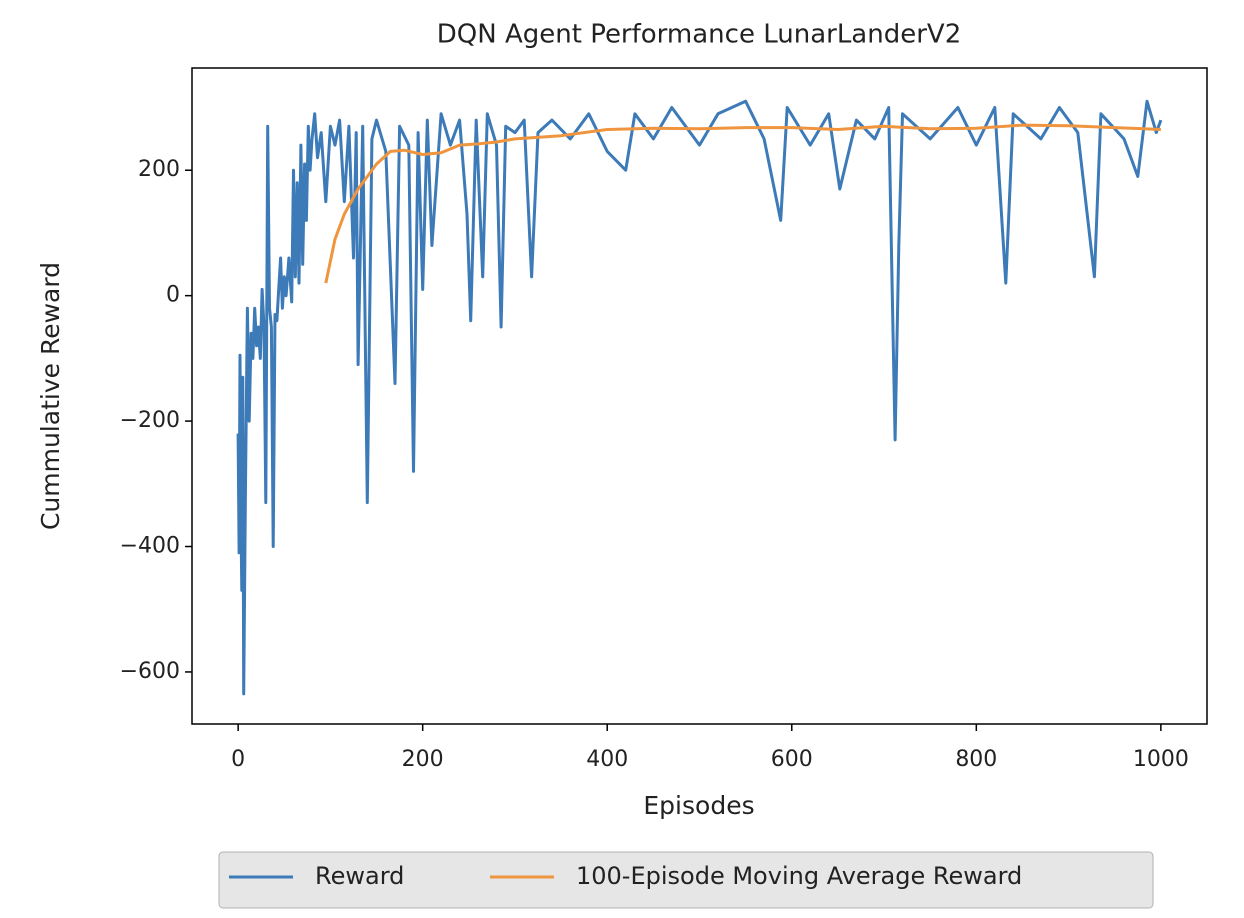 Image resolution: width=1244 pixels, height=918 pixels. I want to click on y-axis-label: Cummulative Reward, so click(50, 396).